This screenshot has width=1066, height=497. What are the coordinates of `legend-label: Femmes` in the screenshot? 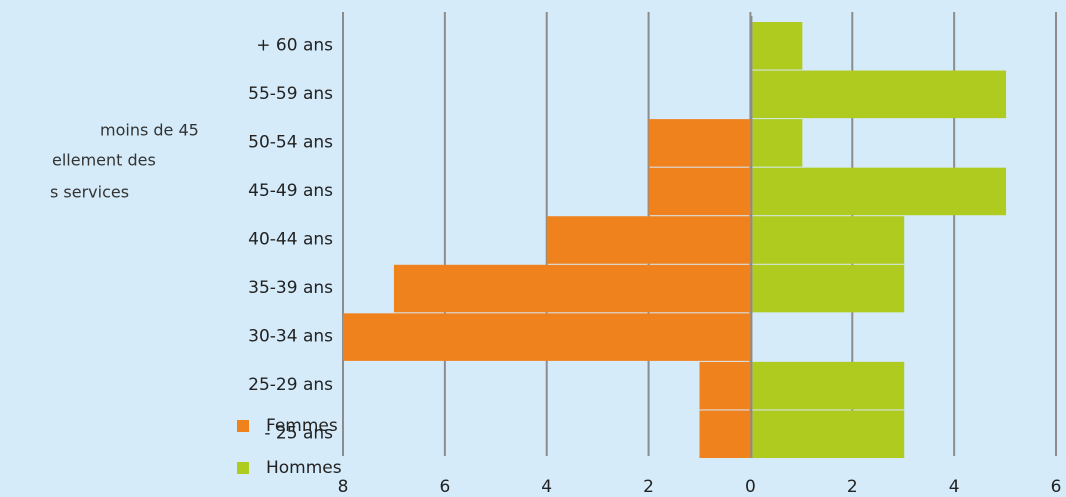 It's located at (302, 426).